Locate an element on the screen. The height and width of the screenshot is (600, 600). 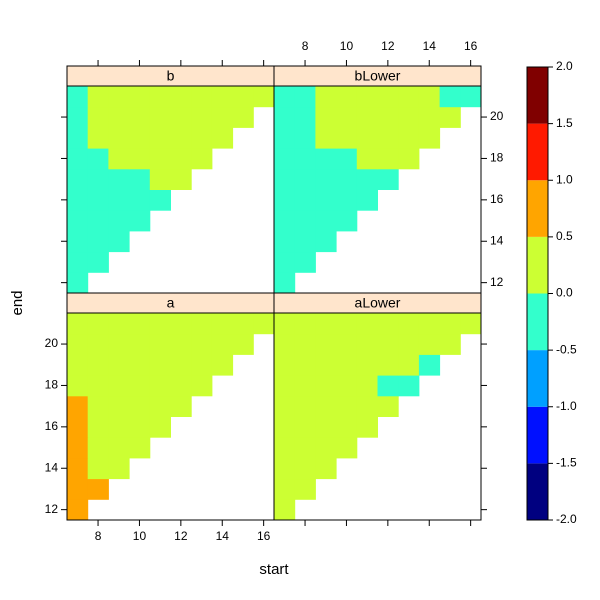
x-tick-label: 8 is located at coordinates (98, 536).